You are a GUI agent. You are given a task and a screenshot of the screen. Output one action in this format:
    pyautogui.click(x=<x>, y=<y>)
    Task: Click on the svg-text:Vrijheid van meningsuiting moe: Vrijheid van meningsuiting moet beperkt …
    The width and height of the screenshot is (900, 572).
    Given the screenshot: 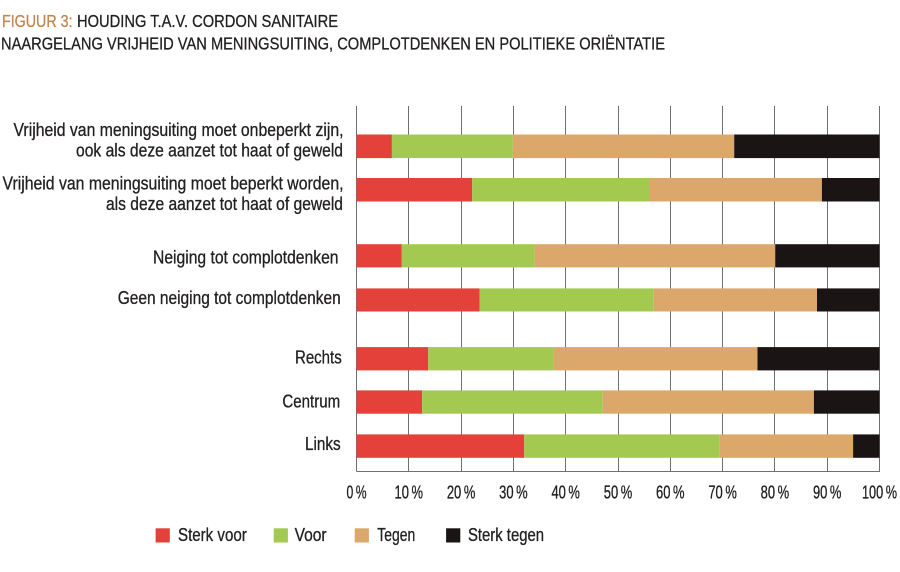 What is the action you would take?
    pyautogui.click(x=173, y=183)
    